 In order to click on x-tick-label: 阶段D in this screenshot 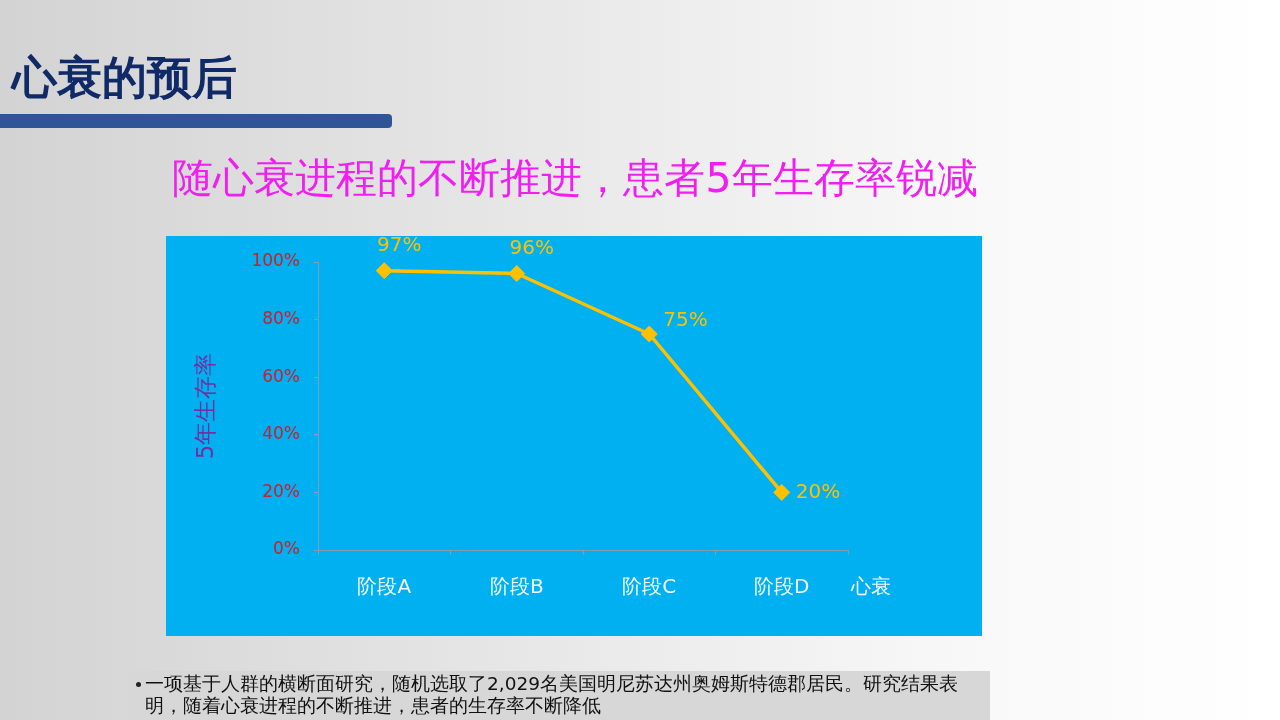, I will do `click(782, 586)`.